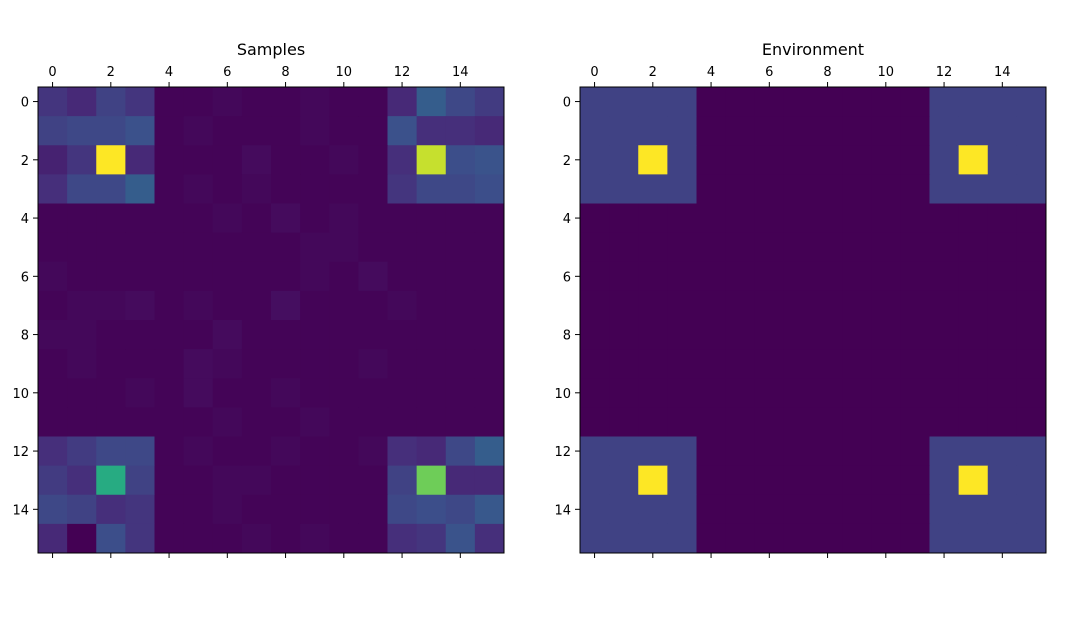 The image size is (1080, 640). Describe the element at coordinates (373, 305) in the screenshot. I see `heatmap-cell-r7-c11` at that location.